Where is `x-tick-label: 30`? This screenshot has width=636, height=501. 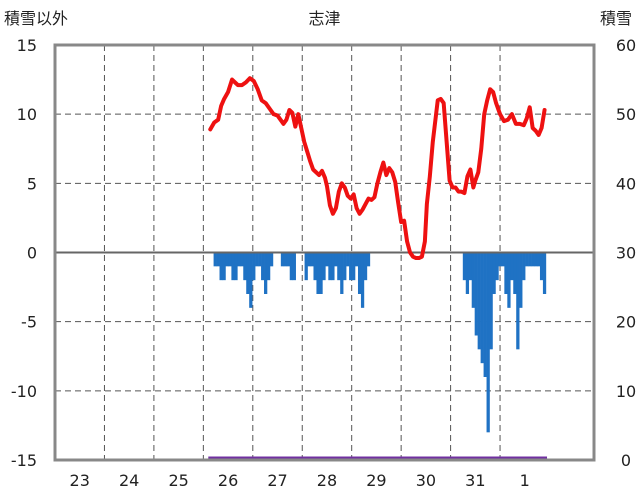
x-tick-label: 30 is located at coordinates (426, 480).